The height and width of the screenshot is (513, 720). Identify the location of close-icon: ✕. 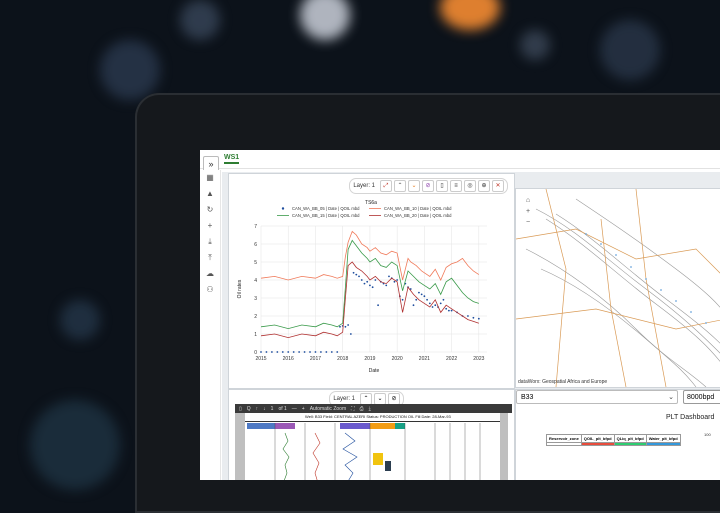
(498, 186).